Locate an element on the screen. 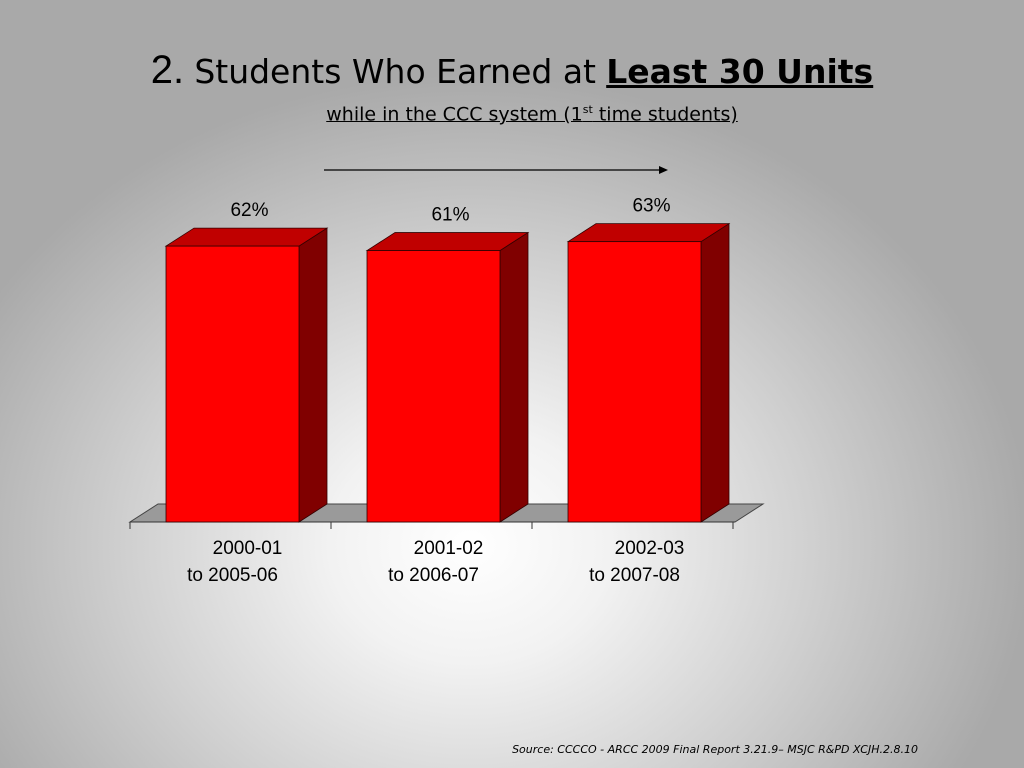 This screenshot has height=768, width=1024. x-tick-label: 2001-02 to 2006-07 is located at coordinates (435, 562).